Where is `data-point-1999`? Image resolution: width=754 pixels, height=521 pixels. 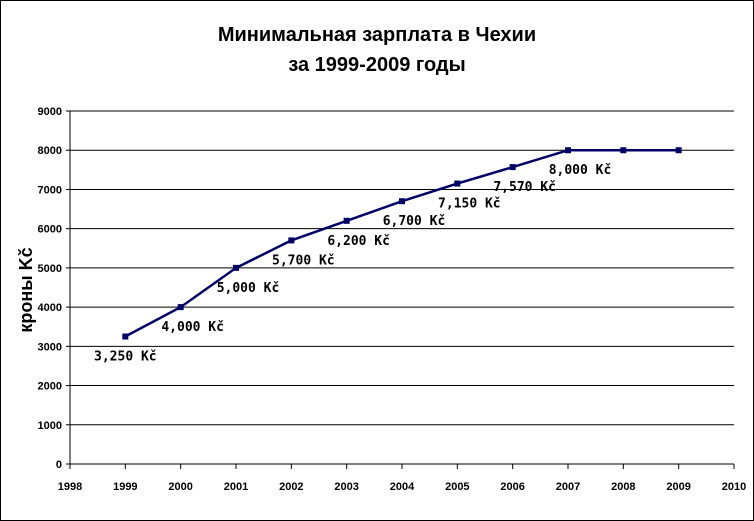 data-point-1999 is located at coordinates (125, 336).